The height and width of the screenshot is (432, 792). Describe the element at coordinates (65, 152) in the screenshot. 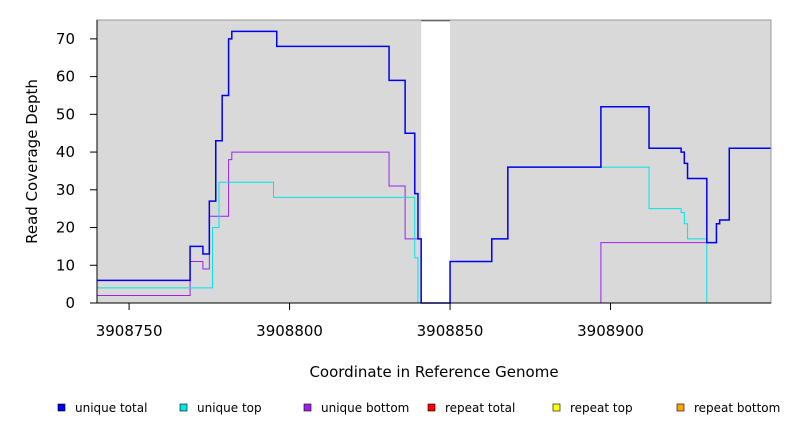

I see `y-tick-label-40: 40` at that location.